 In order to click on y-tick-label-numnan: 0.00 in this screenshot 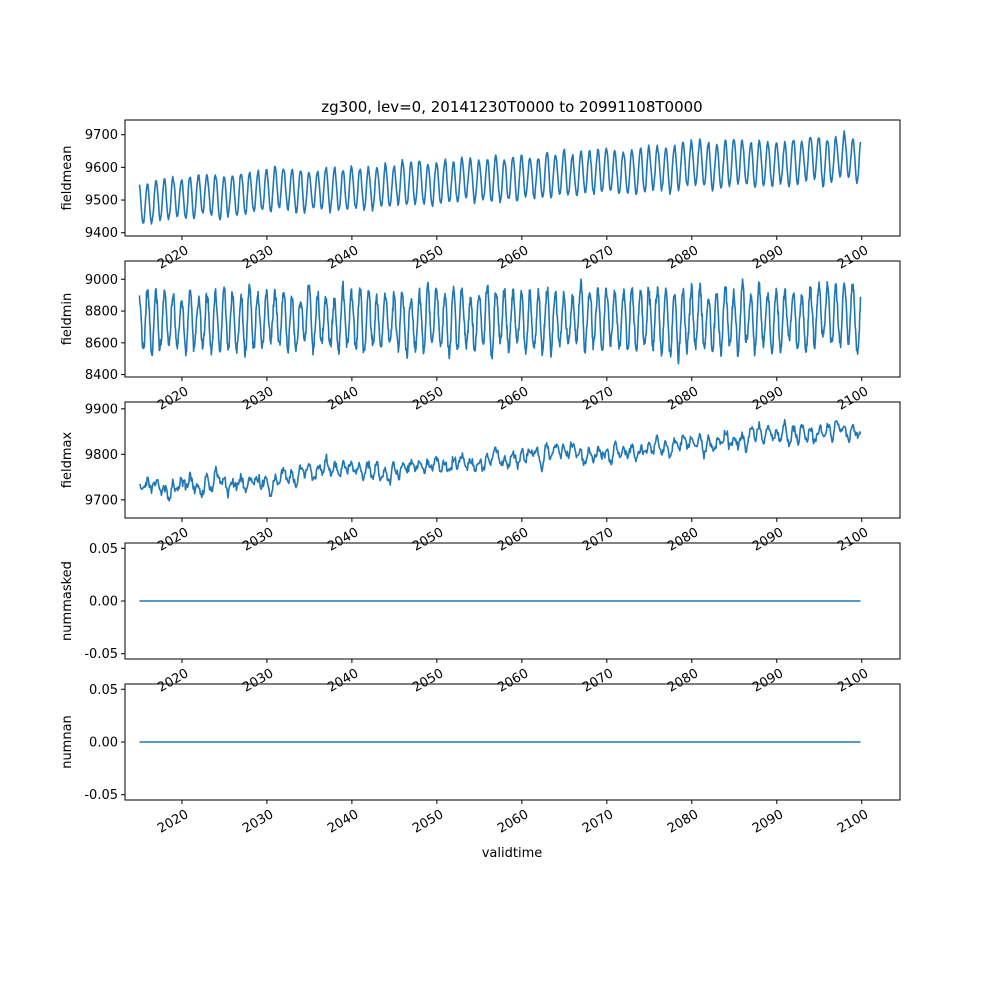, I will do `click(103, 743)`.